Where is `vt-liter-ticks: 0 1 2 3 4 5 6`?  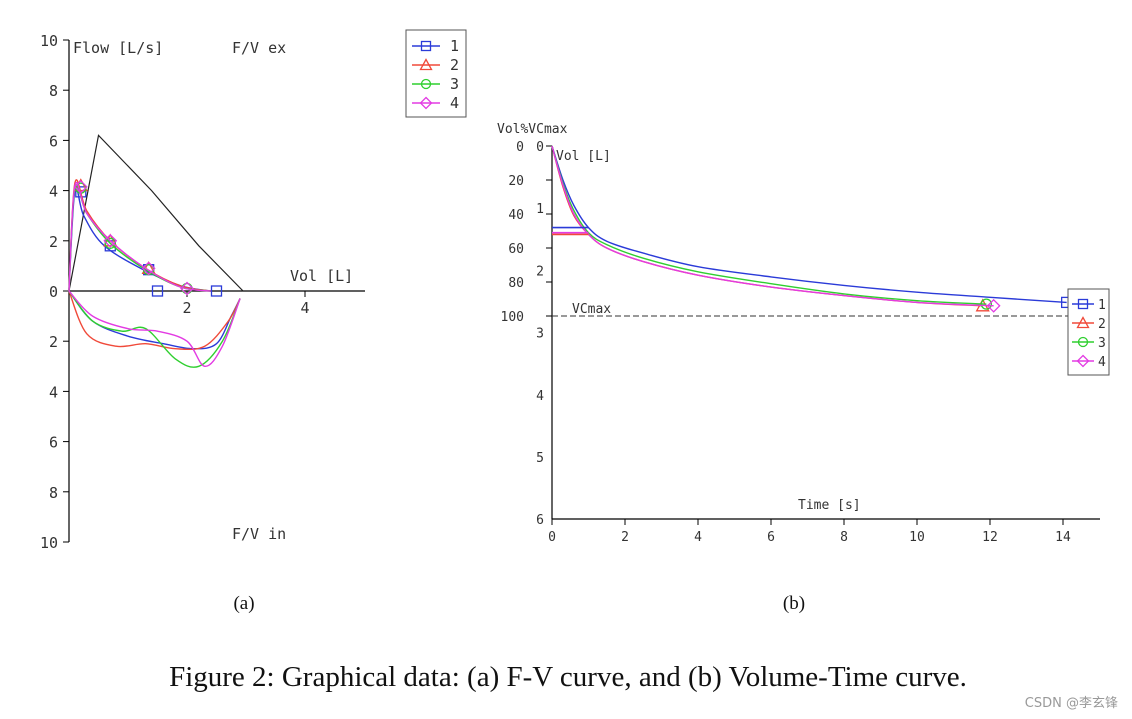
vt-liter-ticks: 0 1 2 3 4 5 6 is located at coordinates (540, 334).